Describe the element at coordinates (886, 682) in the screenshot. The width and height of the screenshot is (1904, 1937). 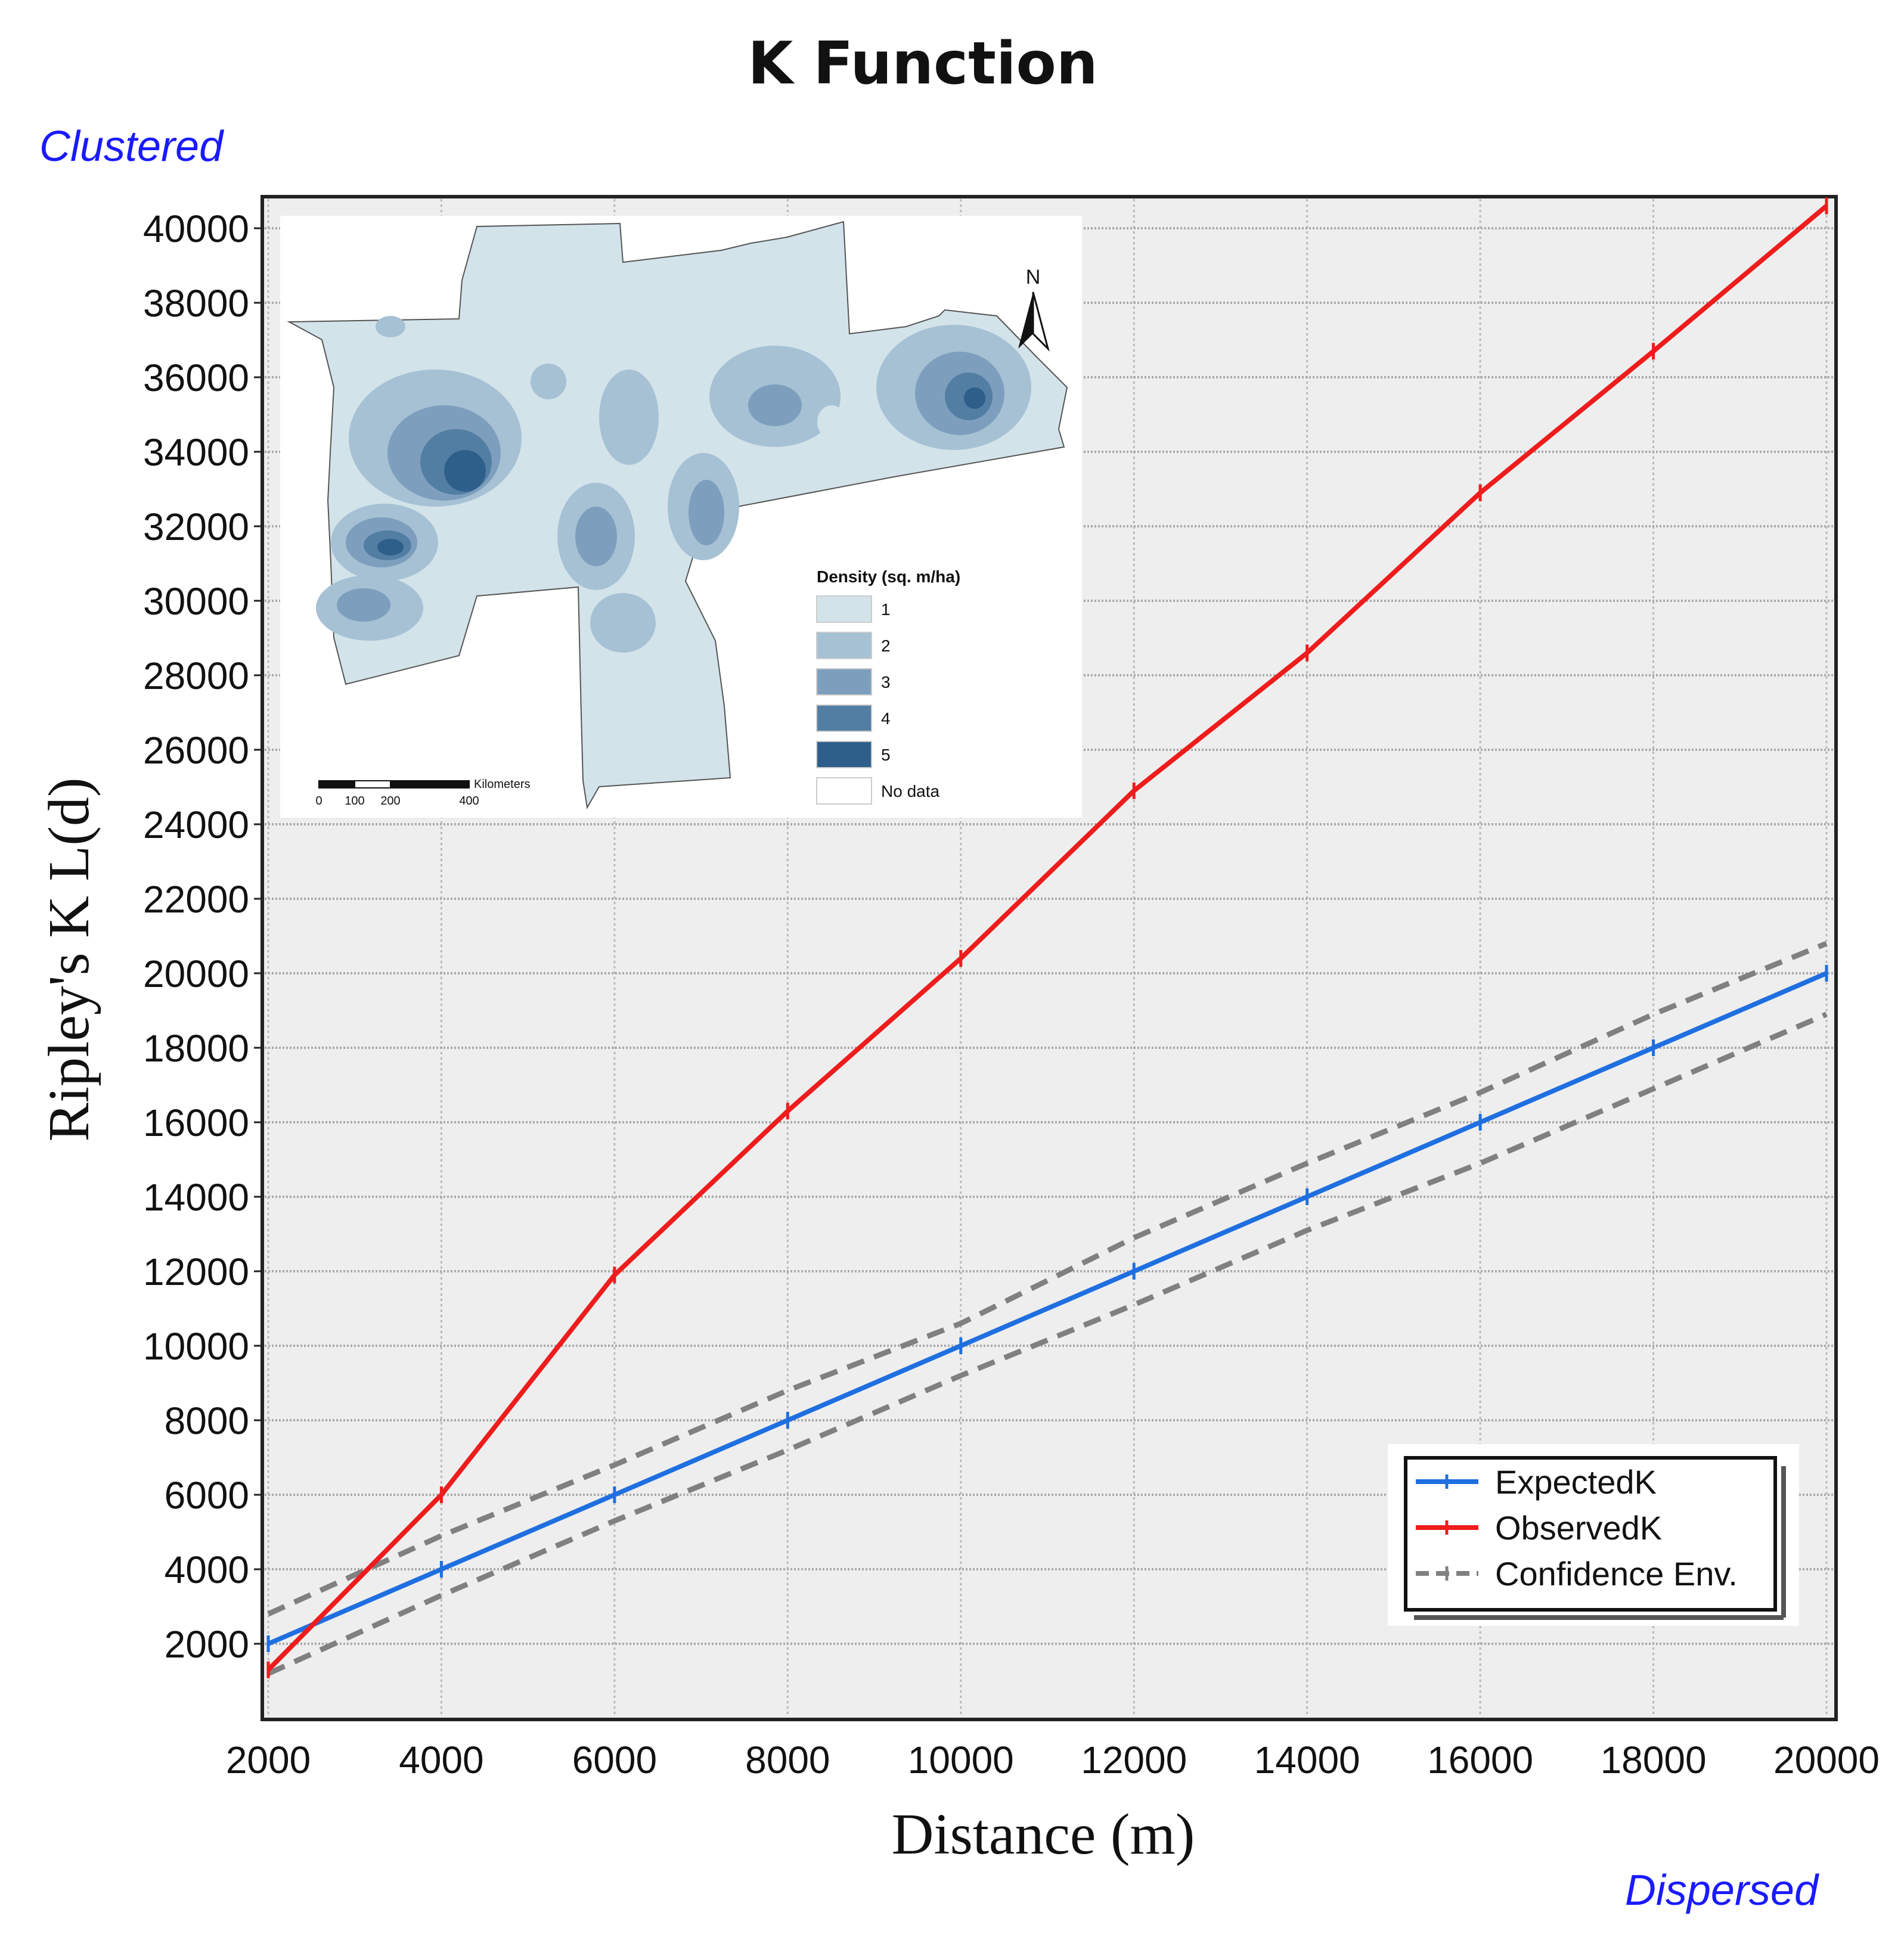
I see `map-legend-label: 3` at that location.